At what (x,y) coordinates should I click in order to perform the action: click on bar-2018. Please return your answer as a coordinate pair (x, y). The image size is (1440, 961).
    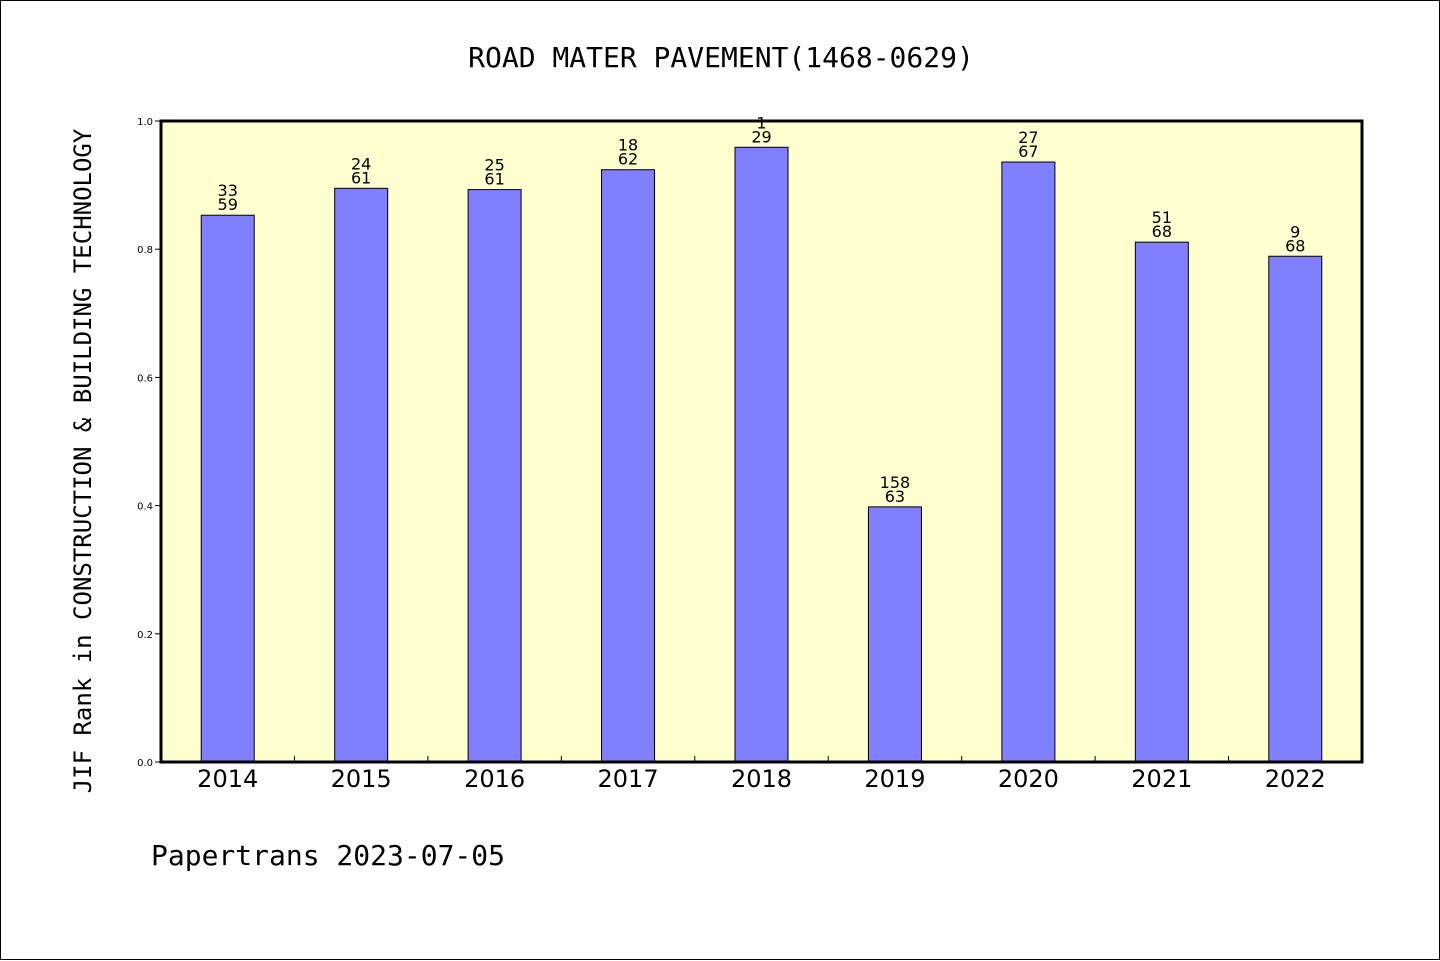
    Looking at the image, I should click on (761, 454).